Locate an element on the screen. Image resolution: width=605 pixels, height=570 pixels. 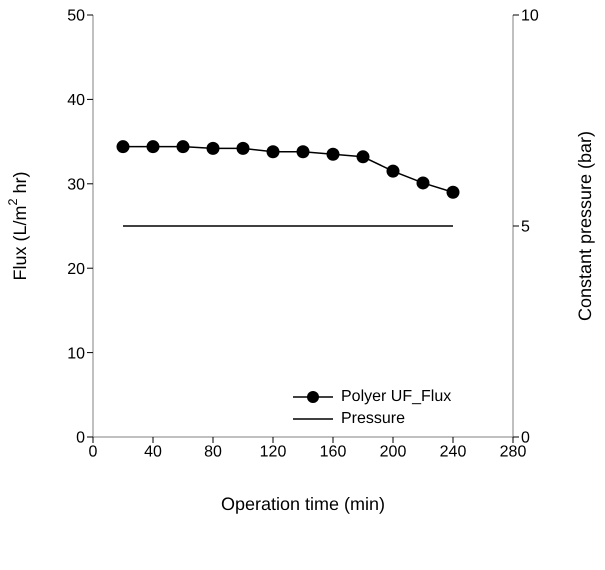
x-tick-label: 0 is located at coordinates (93, 451).